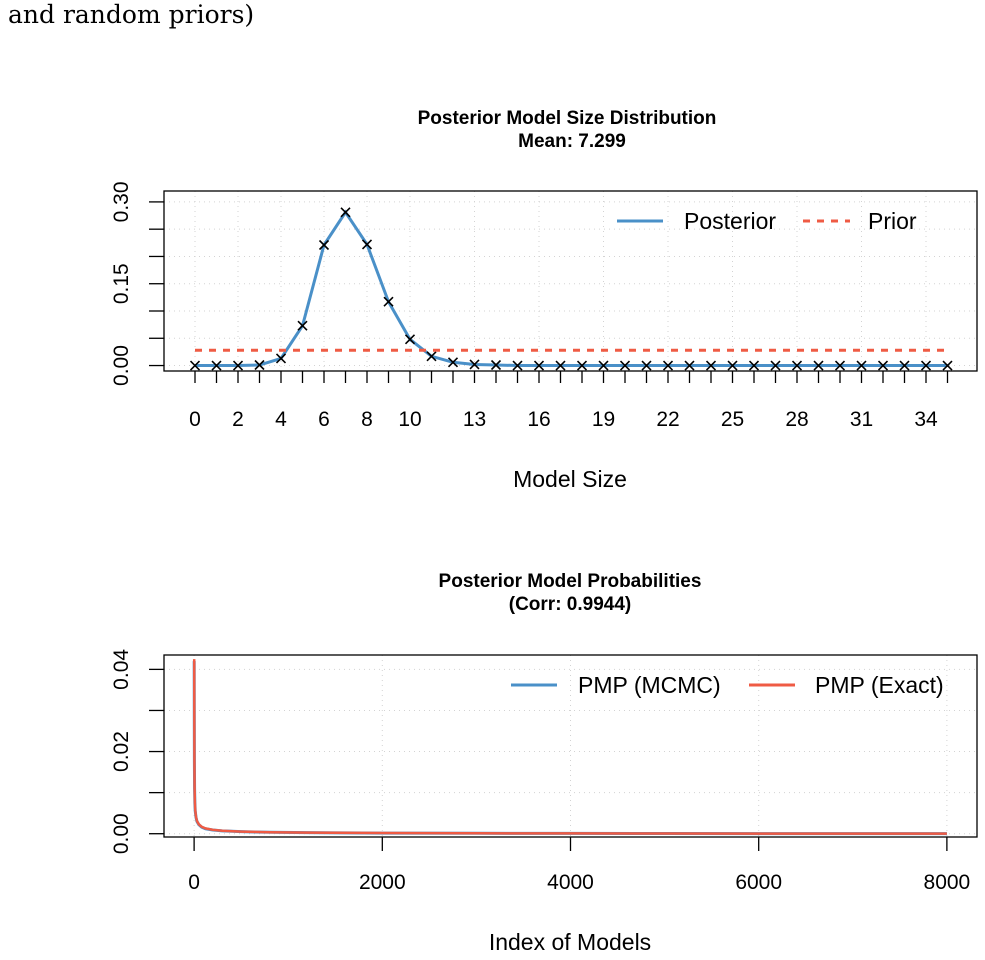 This screenshot has height=960, width=985. Describe the element at coordinates (667, 419) in the screenshot. I see `chart1-xtick-label: 22` at that location.